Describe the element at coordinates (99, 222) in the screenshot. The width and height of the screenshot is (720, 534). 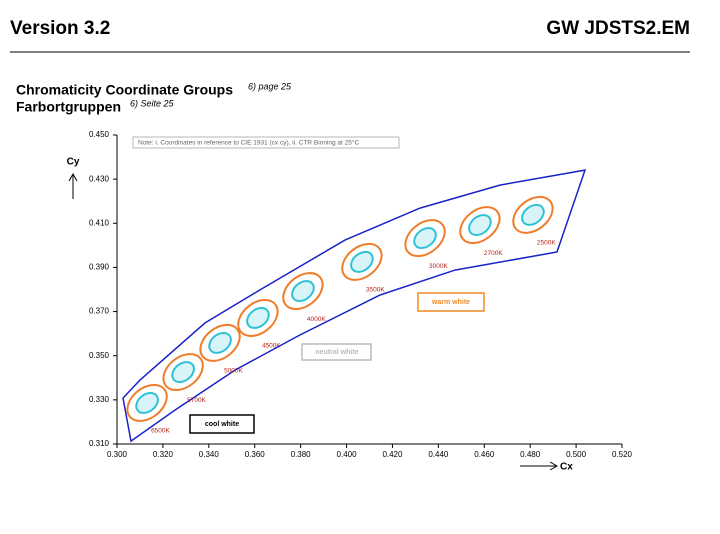
I see `y-tick-label: 0.410` at that location.